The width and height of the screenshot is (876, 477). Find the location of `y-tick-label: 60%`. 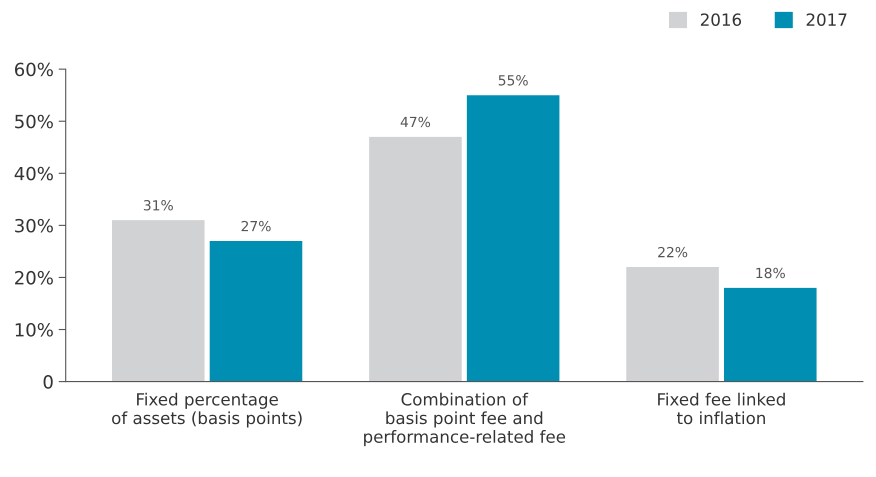

y-tick-label: 60% is located at coordinates (34, 69).